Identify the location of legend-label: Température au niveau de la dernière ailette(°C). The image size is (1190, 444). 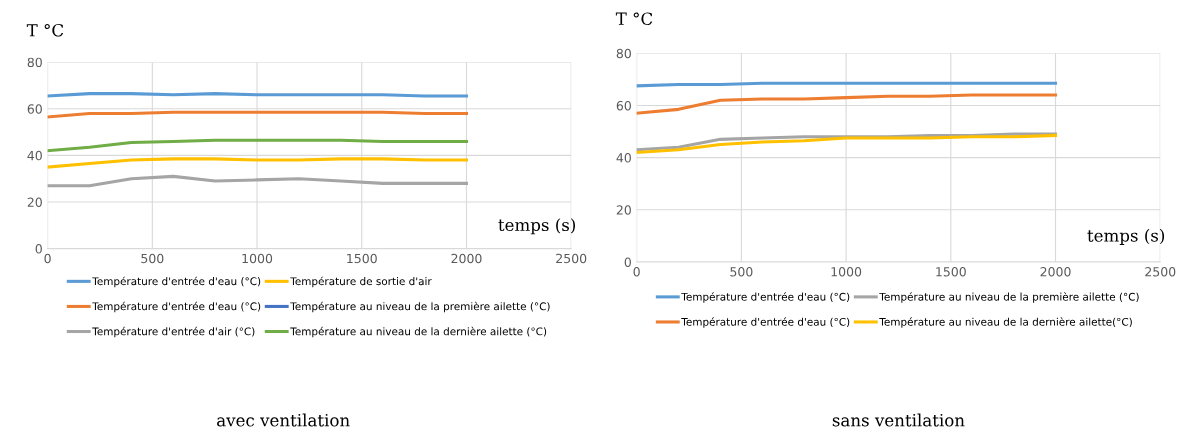
(1005, 322).